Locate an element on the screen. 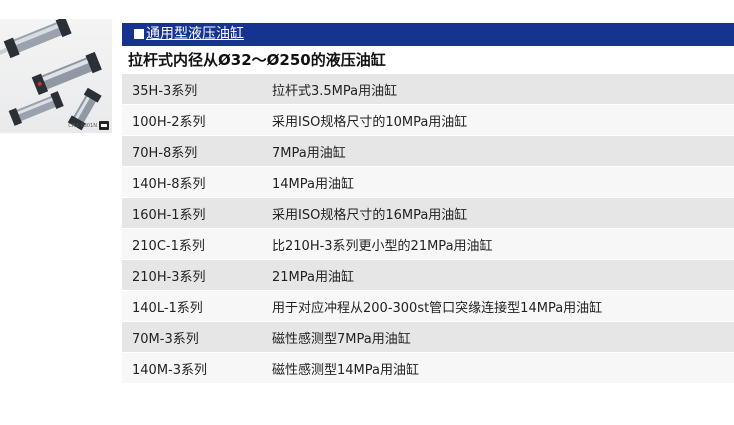  series-model: 140M-3系列 is located at coordinates (169, 370).